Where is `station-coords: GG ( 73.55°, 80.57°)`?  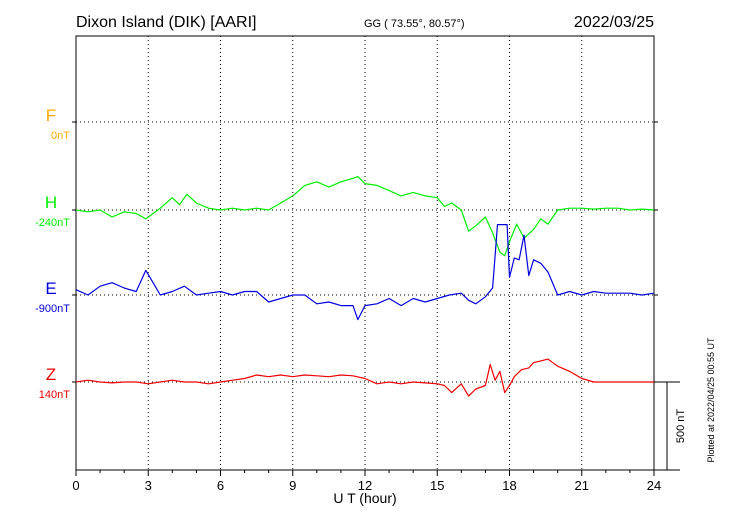
station-coords: GG ( 73.55°, 80.57°) is located at coordinates (414, 24).